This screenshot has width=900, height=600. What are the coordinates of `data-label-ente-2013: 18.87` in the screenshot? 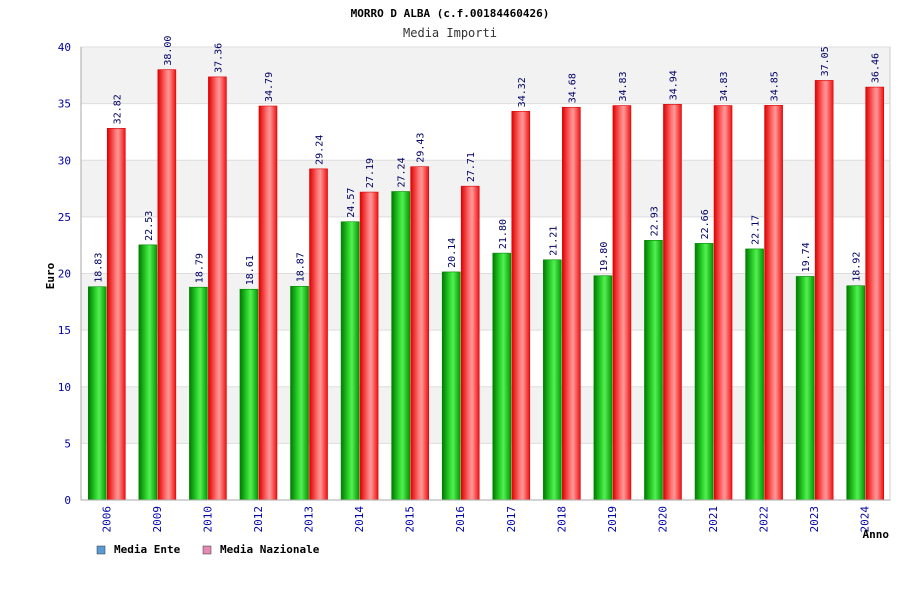 It's located at (301, 267).